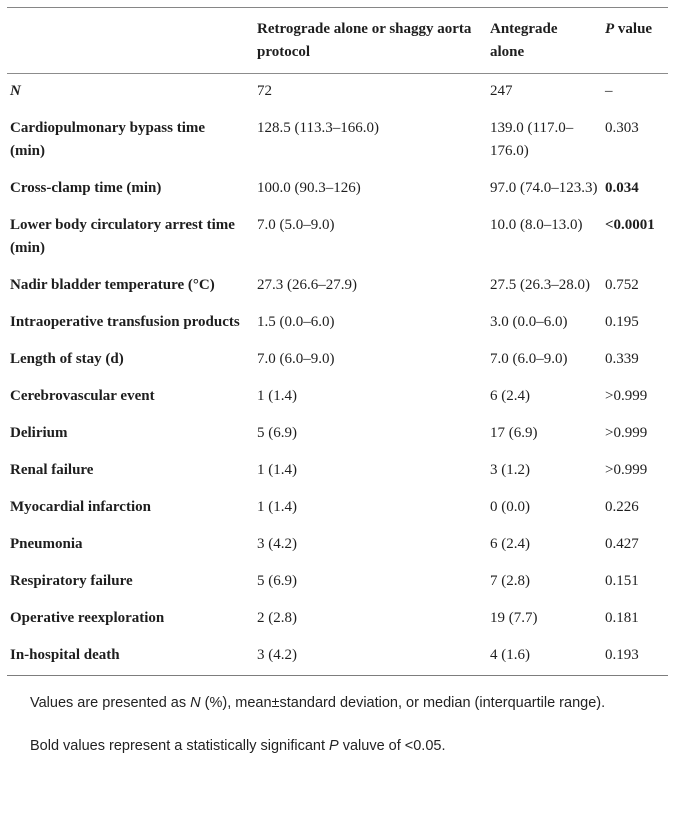  What do you see at coordinates (622, 359) in the screenshot?
I see `p-value-cell: 0.339` at bounding box center [622, 359].